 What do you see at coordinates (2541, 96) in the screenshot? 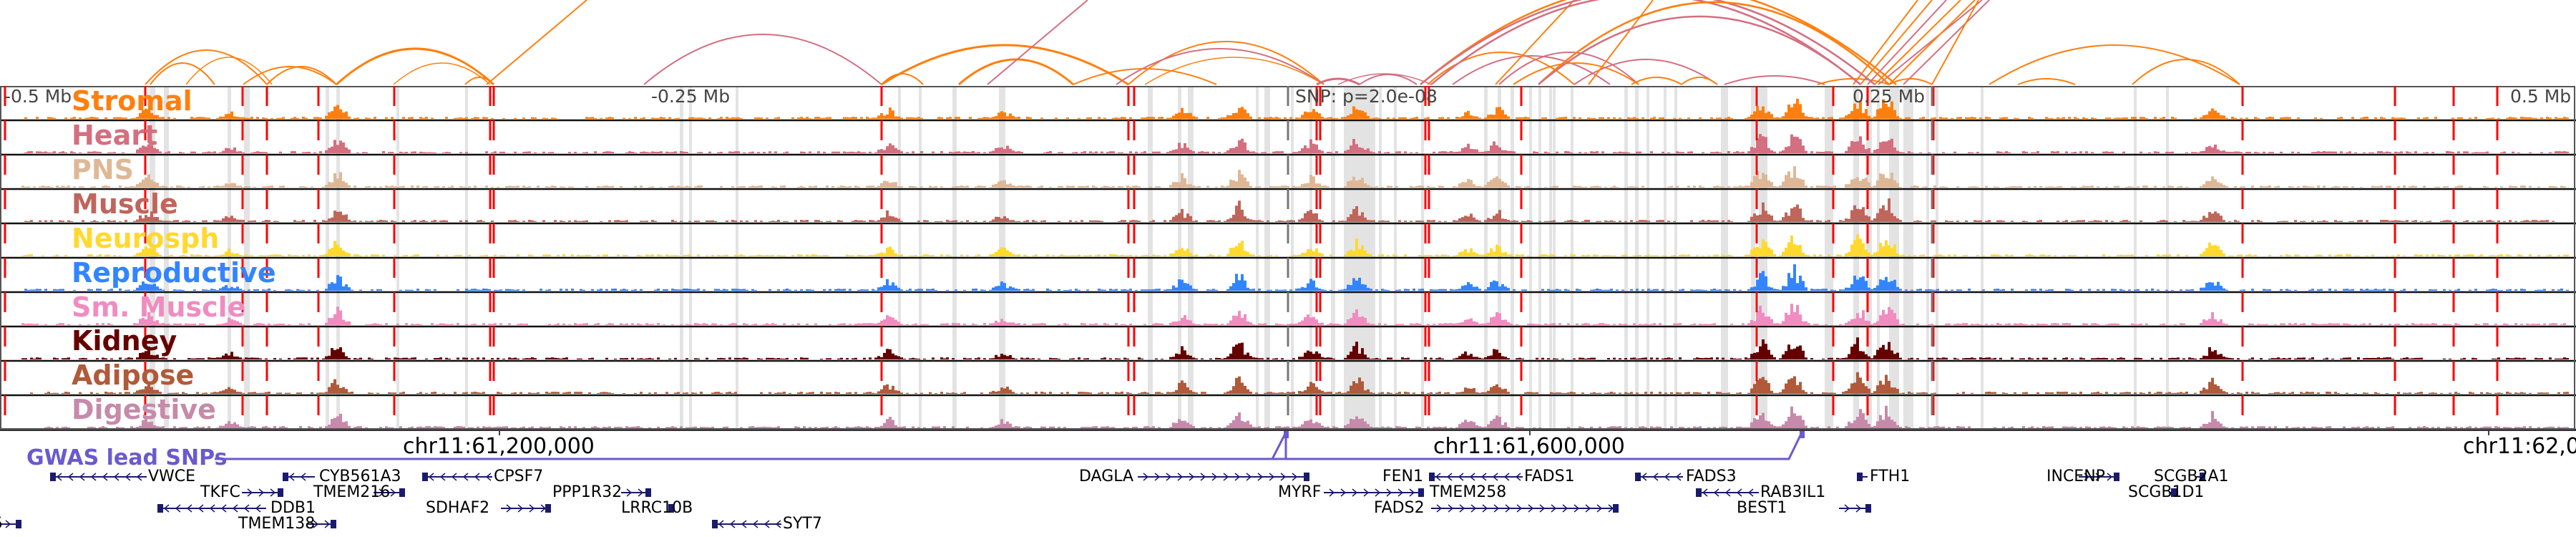
I see `axis-label-plus-0-5: 0.5 Mb` at bounding box center [2541, 96].